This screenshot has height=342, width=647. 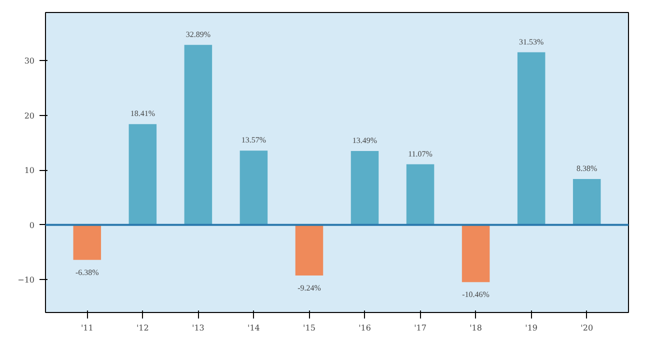 What do you see at coordinates (32, 225) in the screenshot?
I see `y-tick-label: 0` at bounding box center [32, 225].